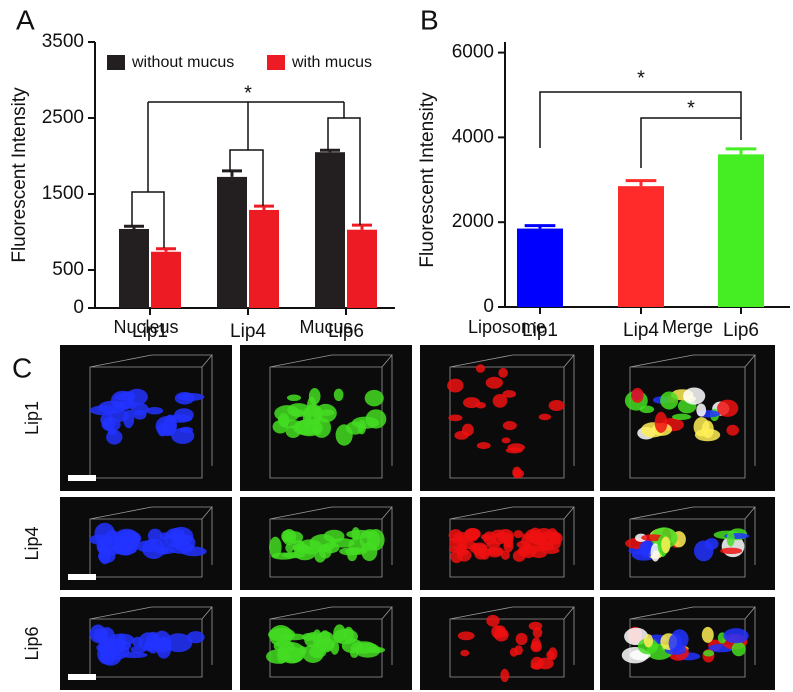 The height and width of the screenshot is (692, 793). Describe the element at coordinates (32, 418) in the screenshot. I see `row-header: Lip1` at that location.